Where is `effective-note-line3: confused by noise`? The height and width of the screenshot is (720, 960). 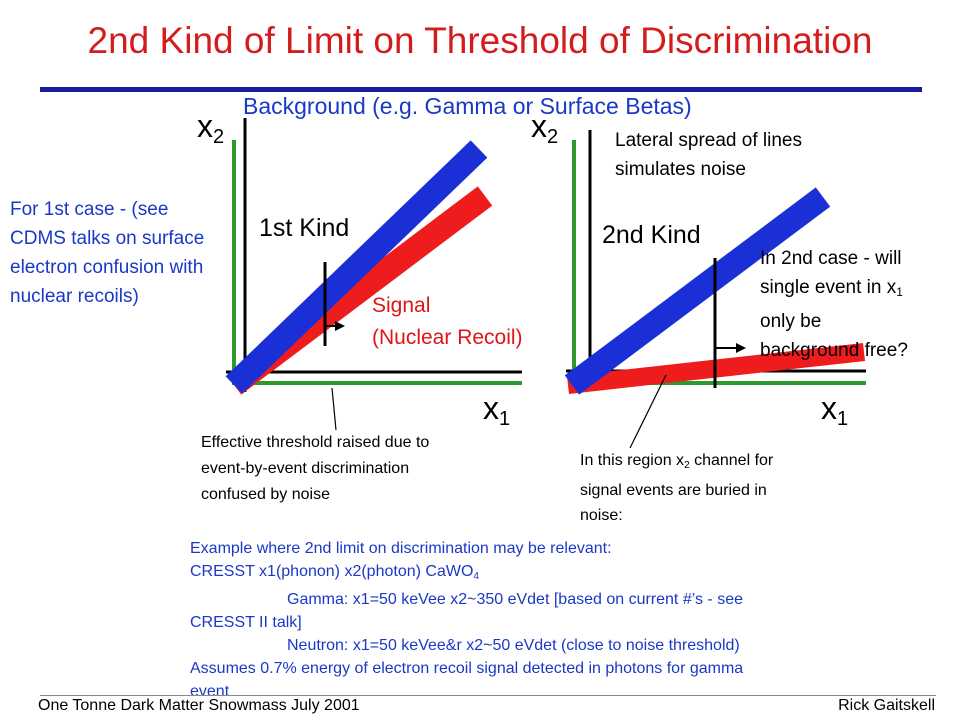
effective-note-line3: confused by noise is located at coordinates (265, 494).